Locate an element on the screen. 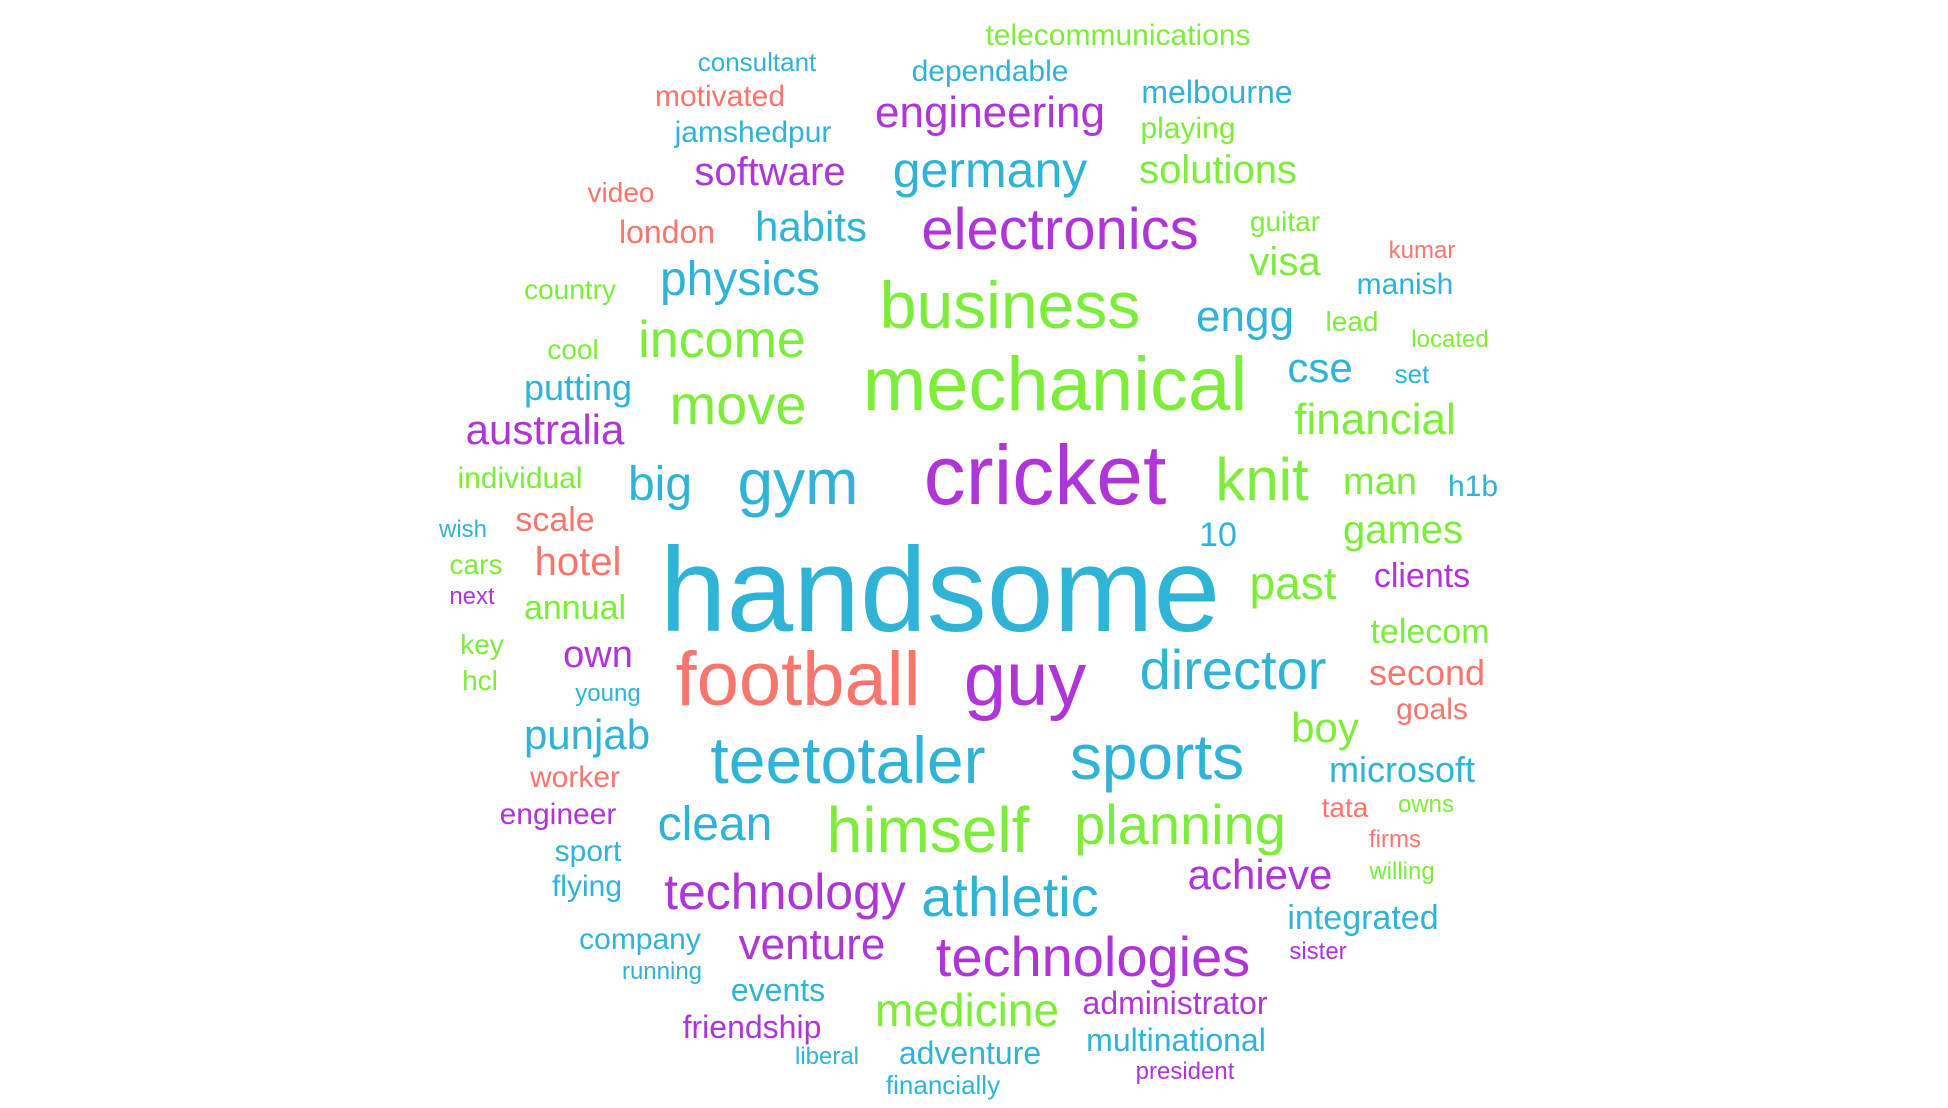 The image size is (1948, 1108). word-scale: scale is located at coordinates (555, 520).